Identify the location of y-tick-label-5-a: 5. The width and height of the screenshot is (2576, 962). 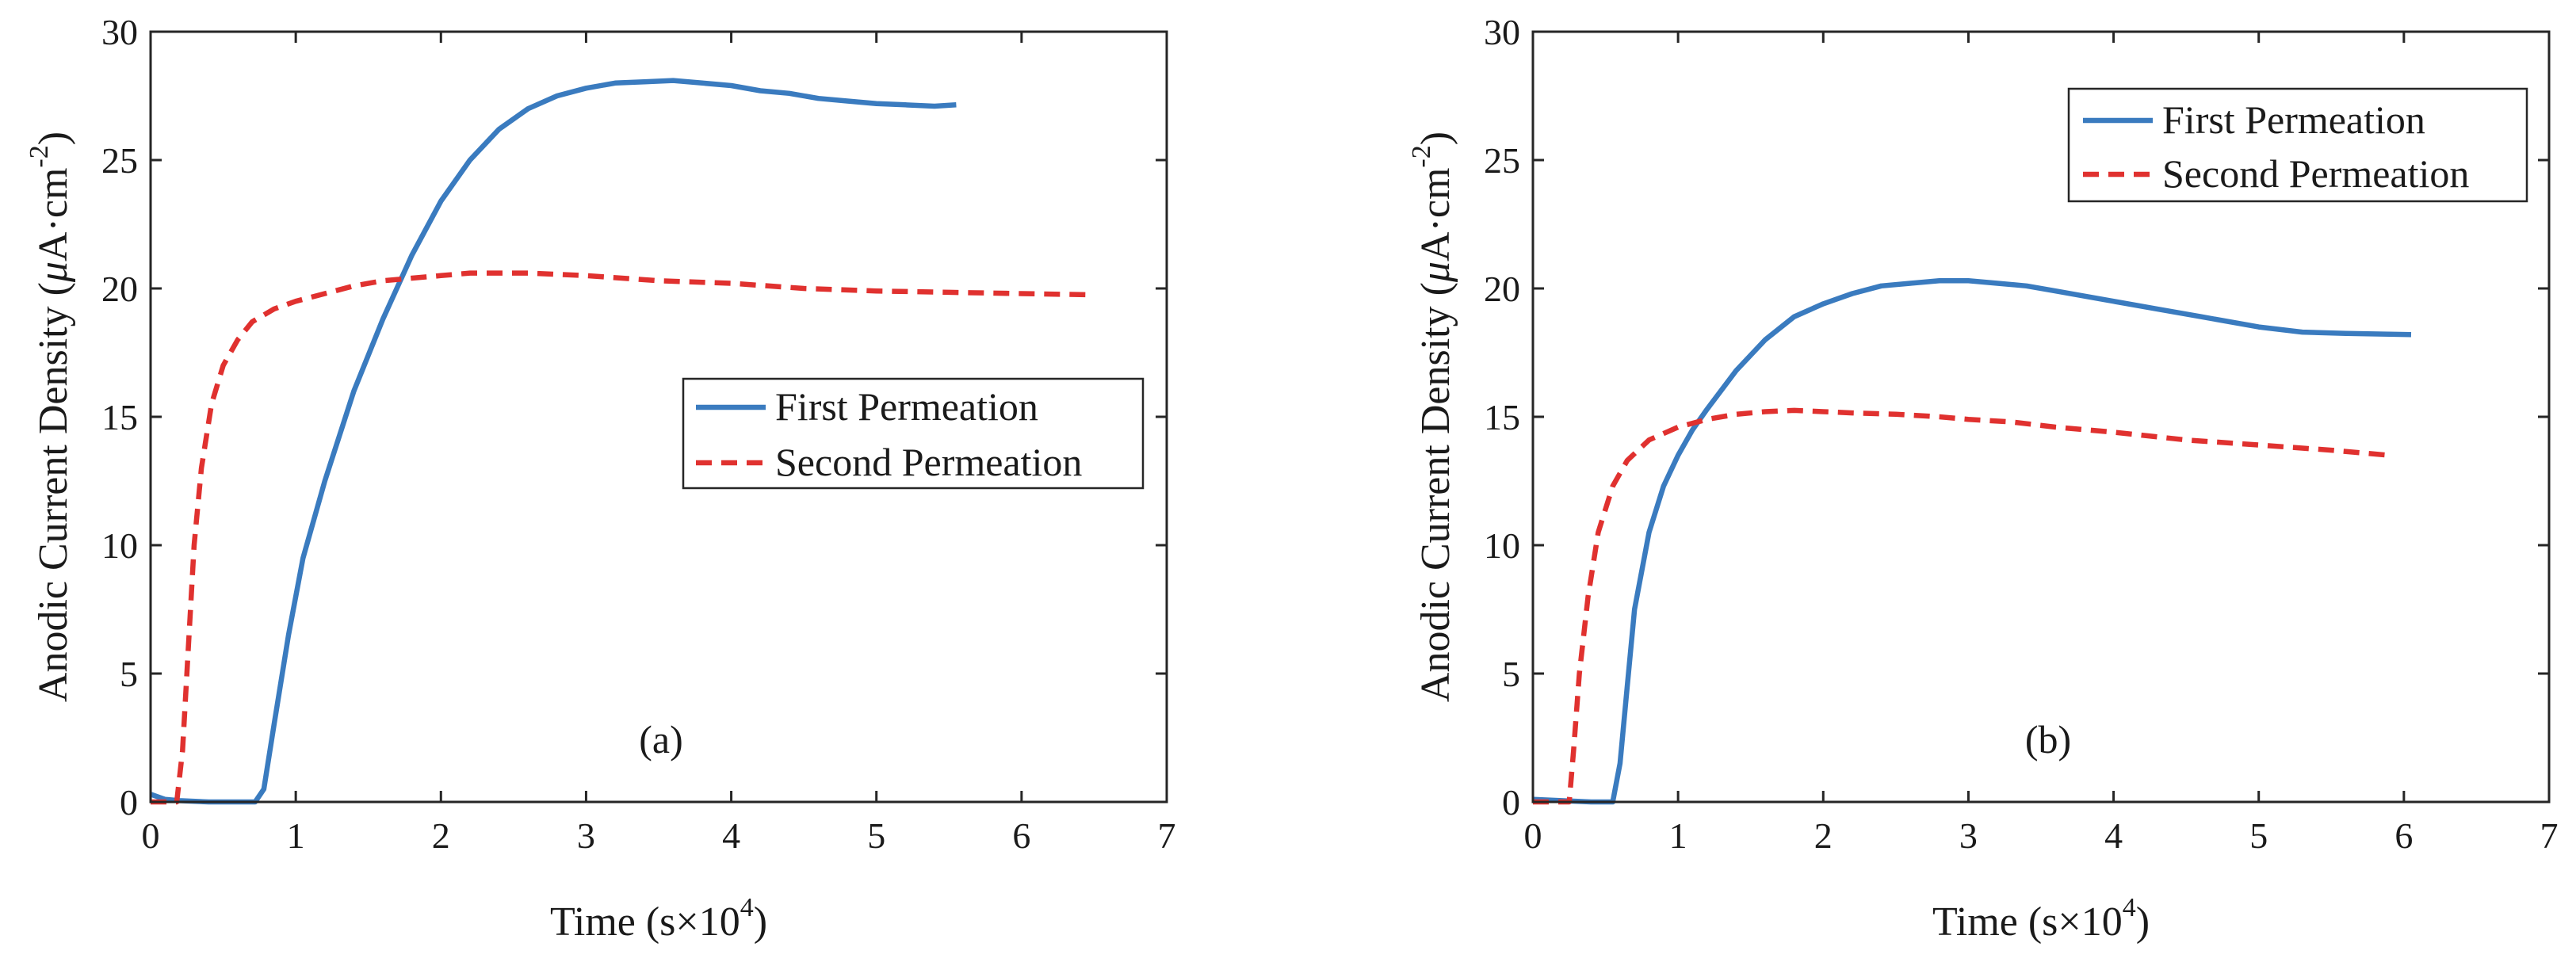
(129, 674).